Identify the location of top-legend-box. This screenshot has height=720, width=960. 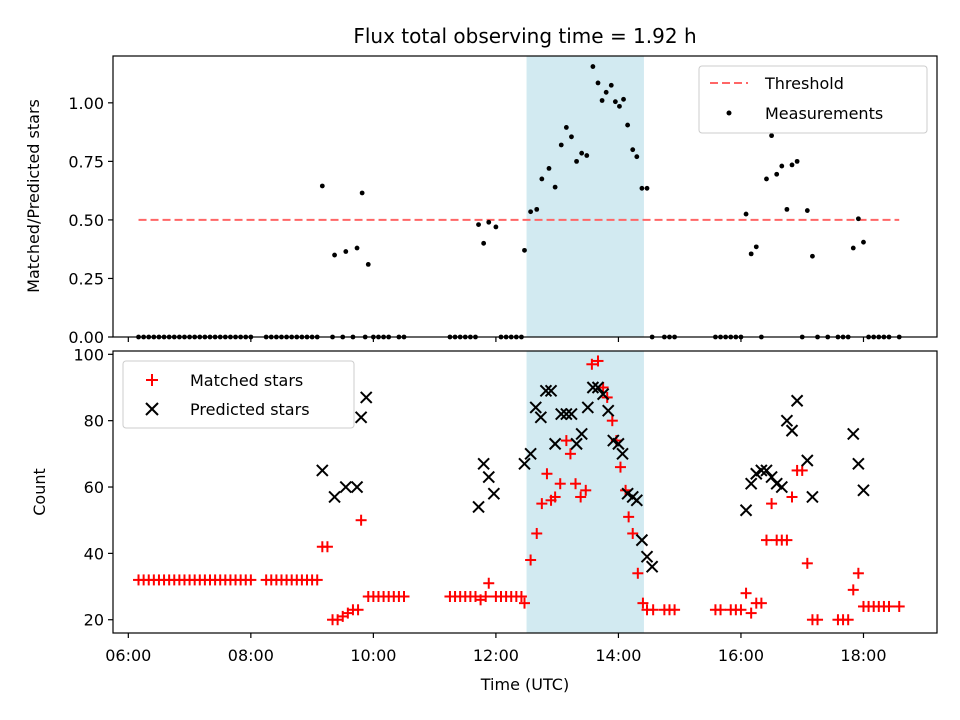
(813, 99).